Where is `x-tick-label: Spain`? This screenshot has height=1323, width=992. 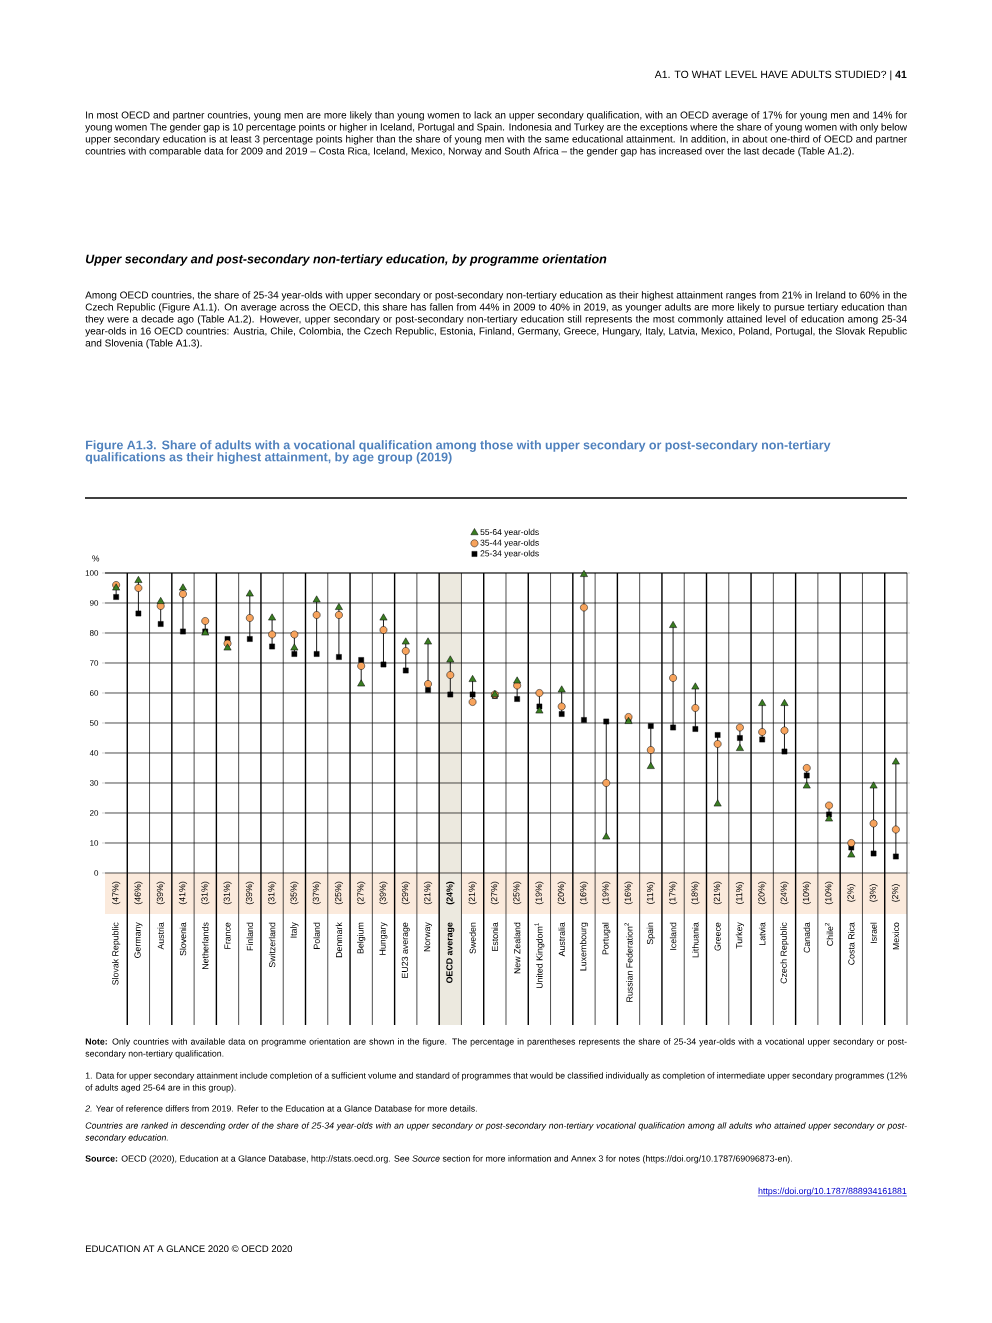 x-tick-label: Spain is located at coordinates (650, 933).